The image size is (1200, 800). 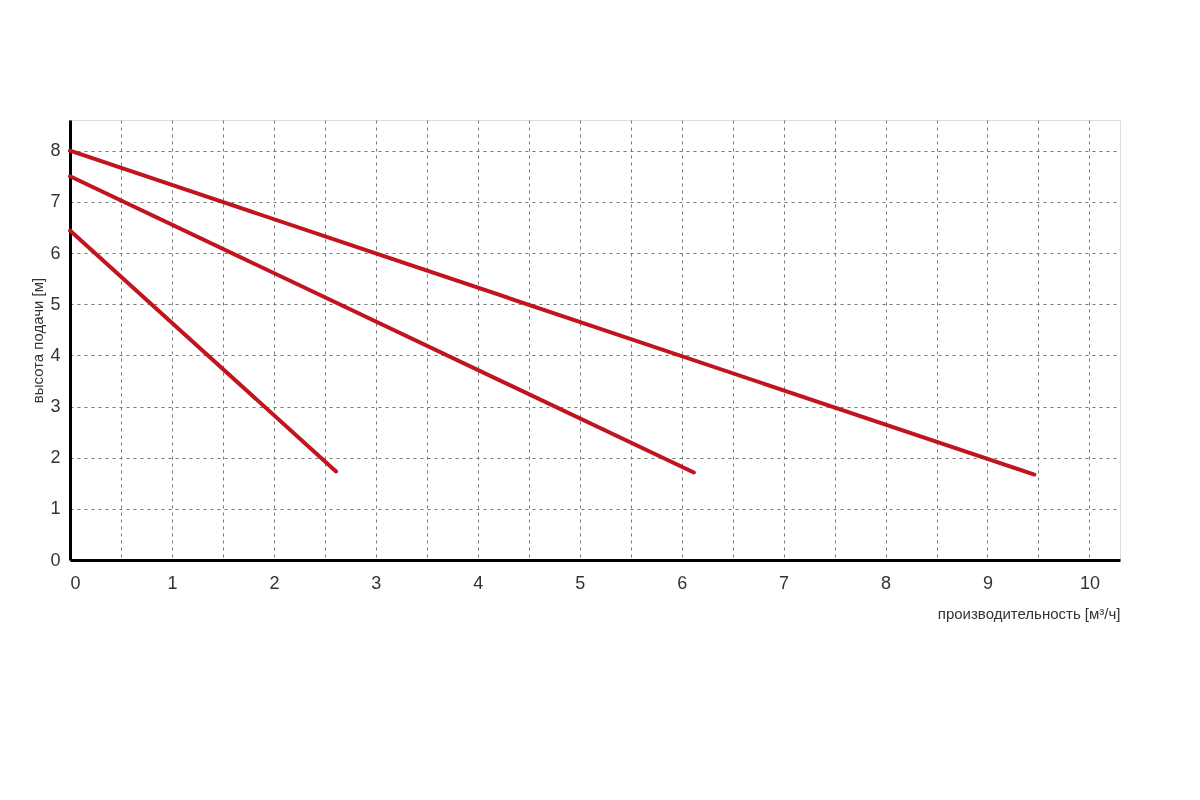 I want to click on x-tick-label: 8, so click(x=886, y=582).